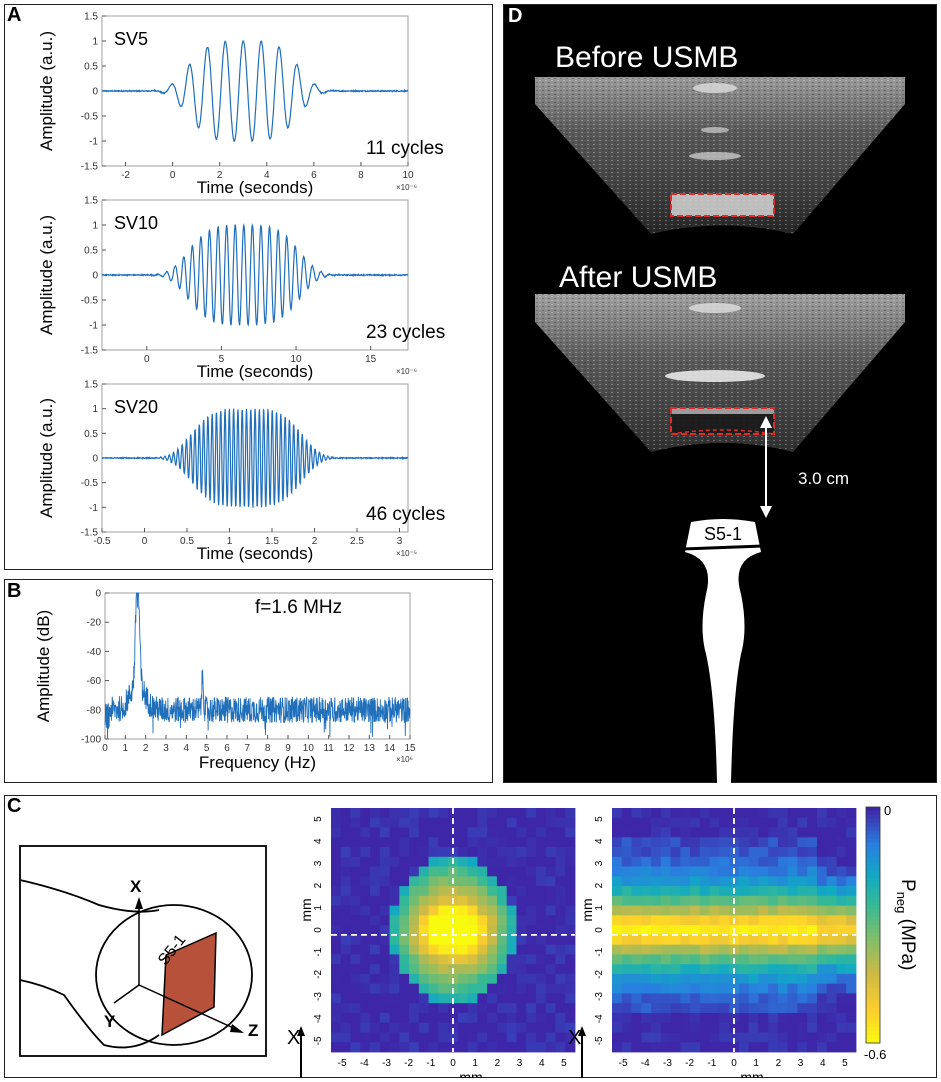  I want to click on probe-label: S5-1, so click(723, 534).